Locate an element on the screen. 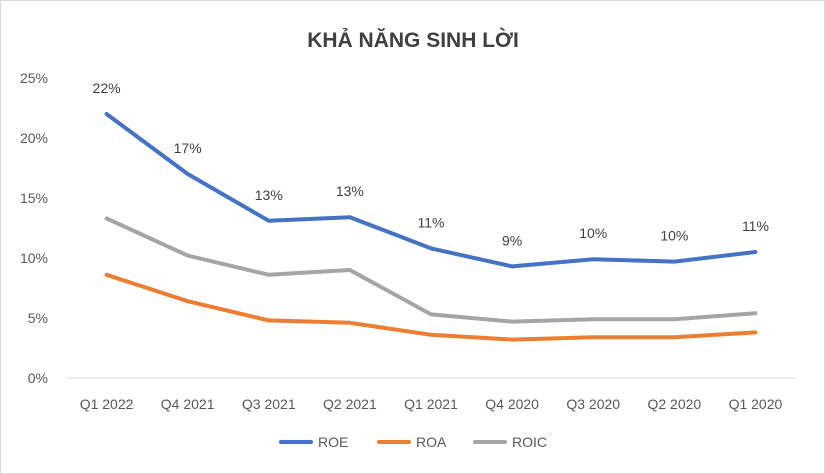 The height and width of the screenshot is (474, 825). legend: ROE ROA ROIC is located at coordinates (413, 442).